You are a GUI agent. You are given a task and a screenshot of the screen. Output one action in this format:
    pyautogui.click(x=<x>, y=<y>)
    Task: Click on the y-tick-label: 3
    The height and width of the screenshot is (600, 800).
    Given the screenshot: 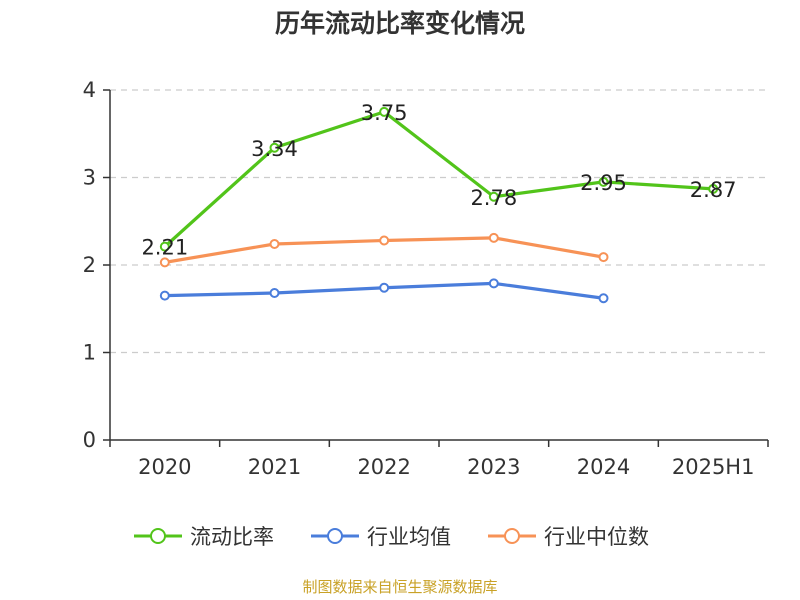 What is the action you would take?
    pyautogui.click(x=89, y=178)
    